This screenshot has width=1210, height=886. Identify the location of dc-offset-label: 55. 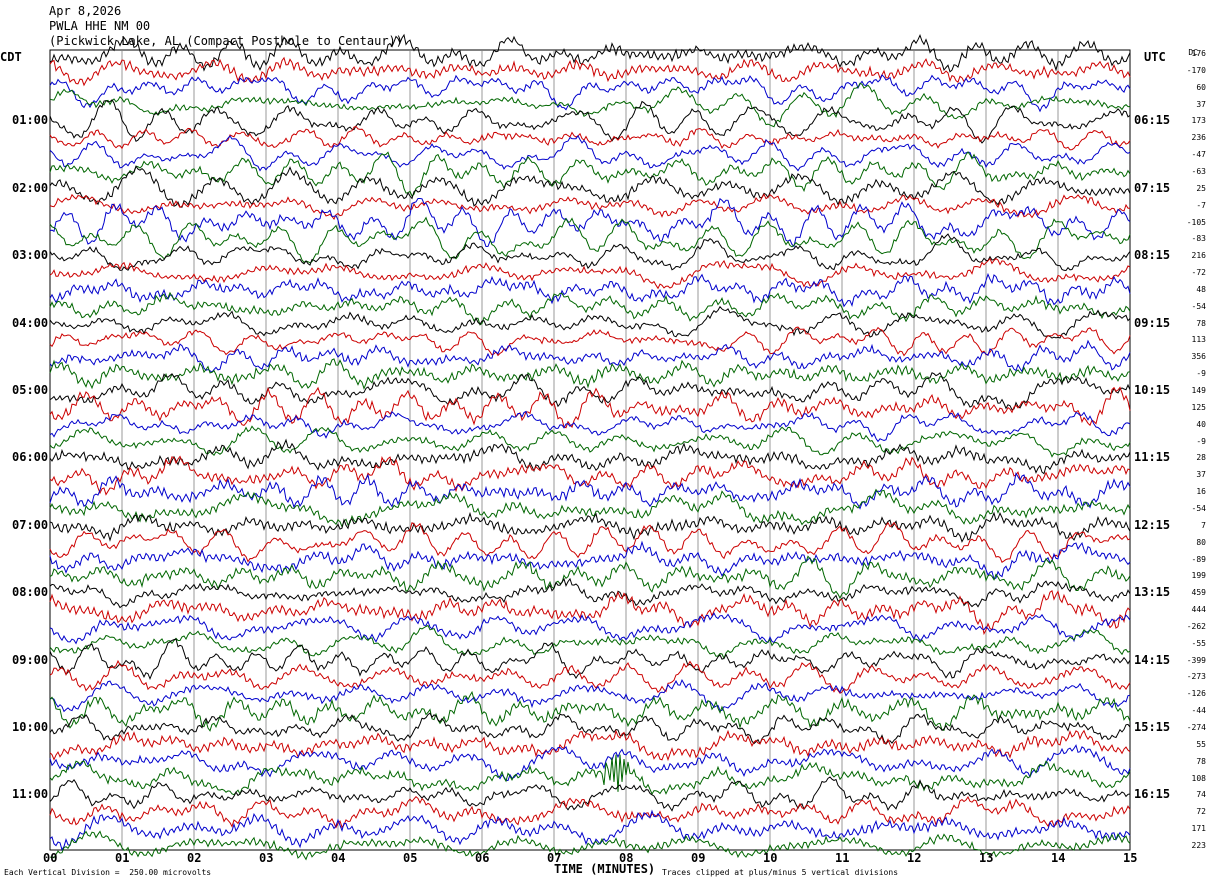
(1201, 744).